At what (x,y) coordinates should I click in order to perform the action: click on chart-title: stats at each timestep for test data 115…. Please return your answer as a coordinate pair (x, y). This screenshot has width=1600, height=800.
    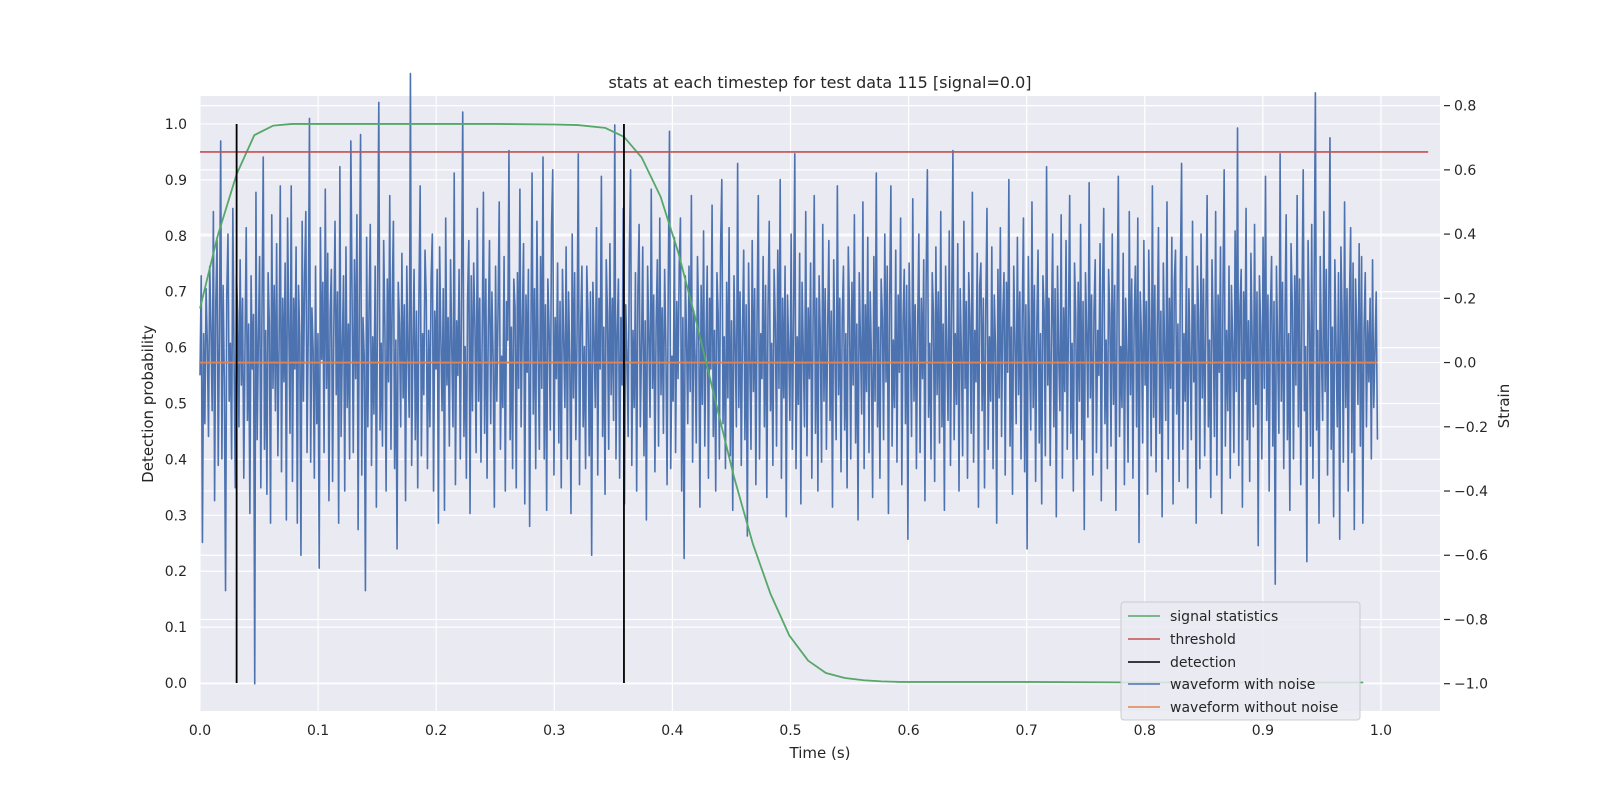
    Looking at the image, I should click on (819, 82).